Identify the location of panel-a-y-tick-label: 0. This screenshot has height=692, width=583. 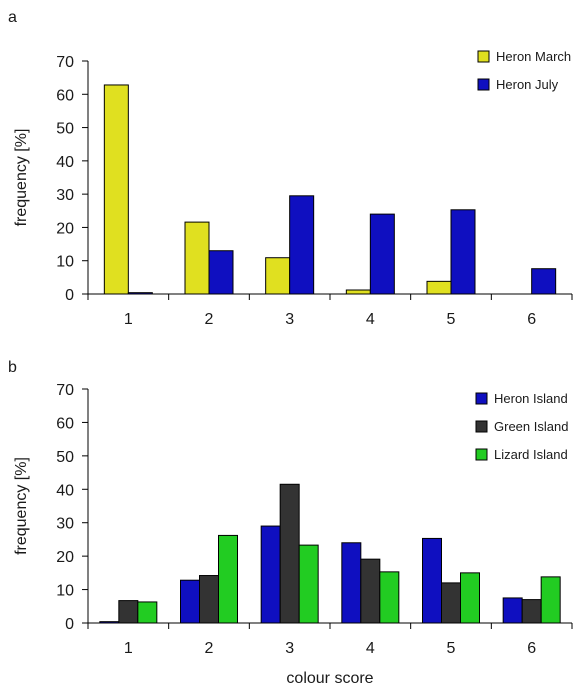
(69, 295).